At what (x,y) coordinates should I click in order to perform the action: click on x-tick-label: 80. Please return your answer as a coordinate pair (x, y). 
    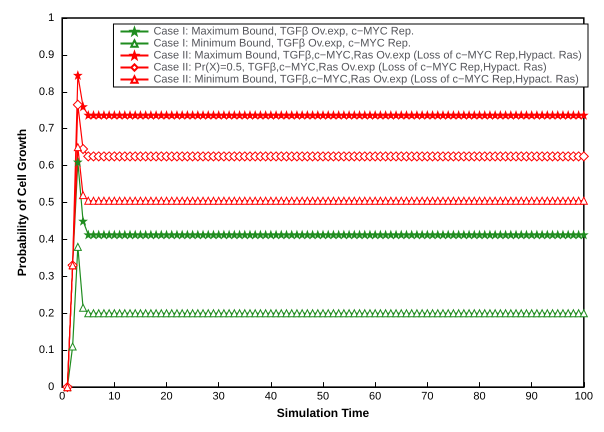
    Looking at the image, I should click on (479, 396).